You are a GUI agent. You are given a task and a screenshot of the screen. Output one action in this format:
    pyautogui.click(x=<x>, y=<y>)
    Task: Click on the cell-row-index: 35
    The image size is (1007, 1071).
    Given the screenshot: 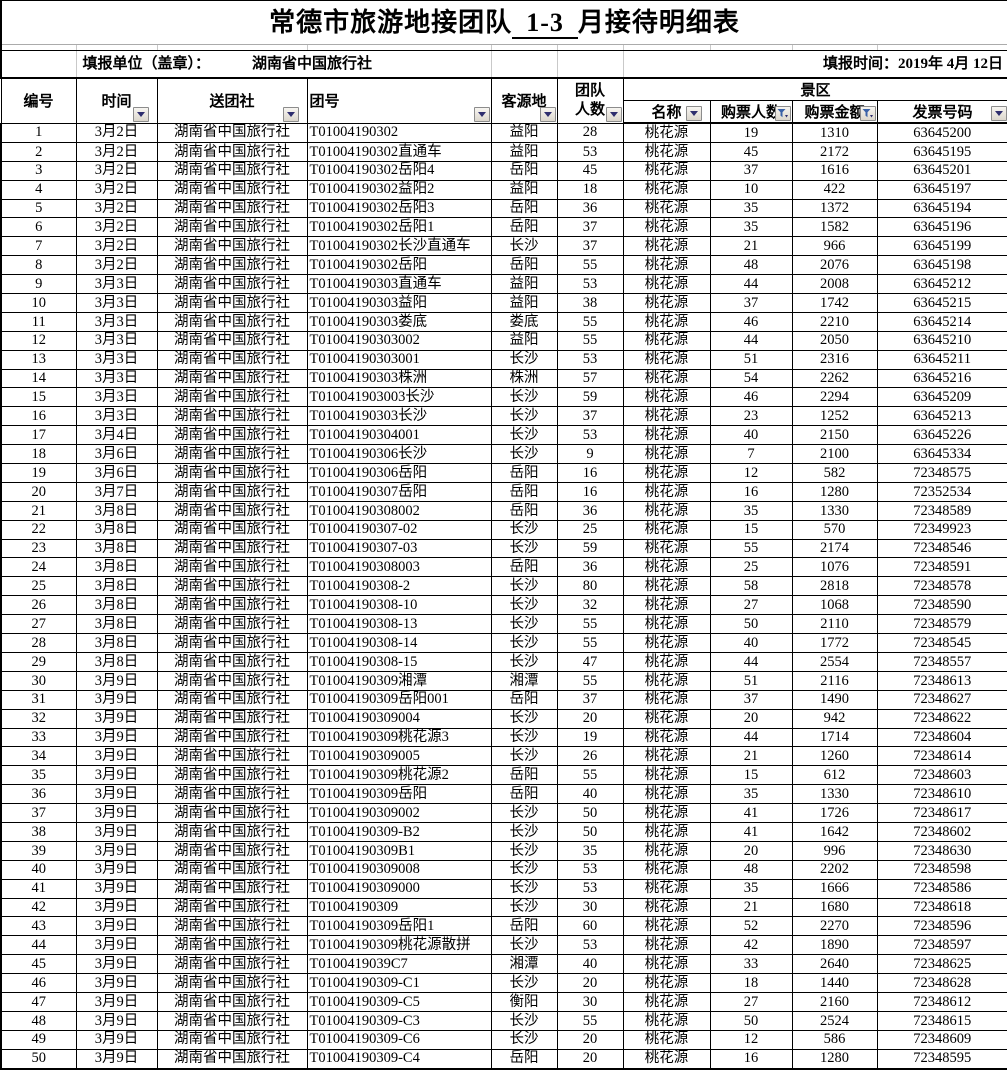 What is the action you would take?
    pyautogui.click(x=38, y=775)
    